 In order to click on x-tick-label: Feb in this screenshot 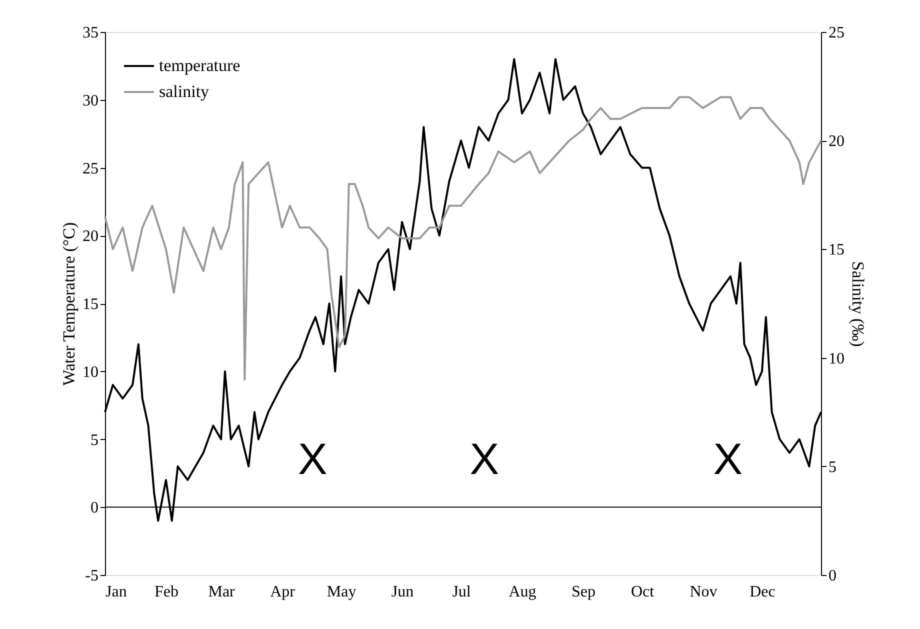, I will do `click(166, 592)`.